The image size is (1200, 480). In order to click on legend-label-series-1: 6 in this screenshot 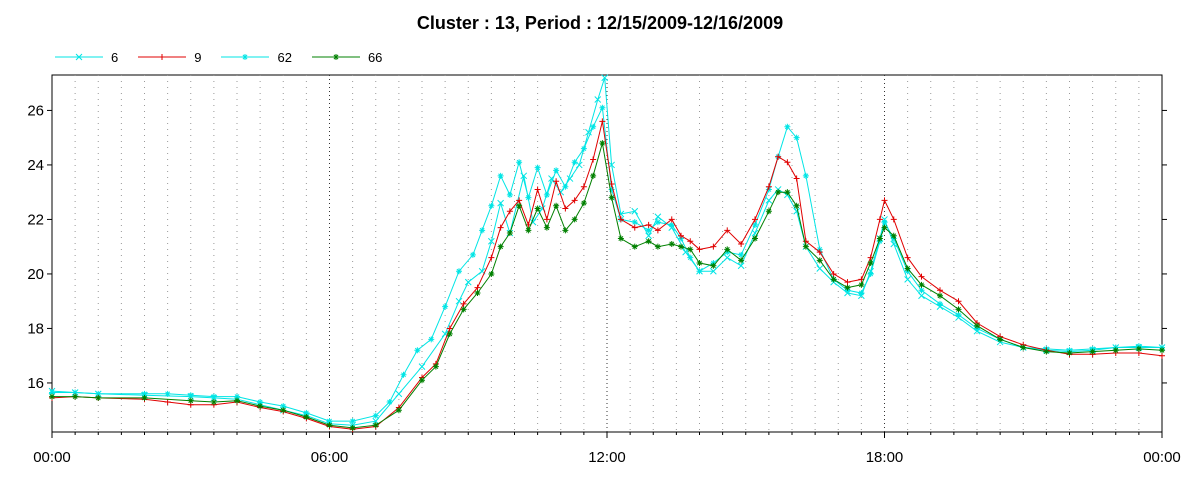, I will do `click(115, 57)`.